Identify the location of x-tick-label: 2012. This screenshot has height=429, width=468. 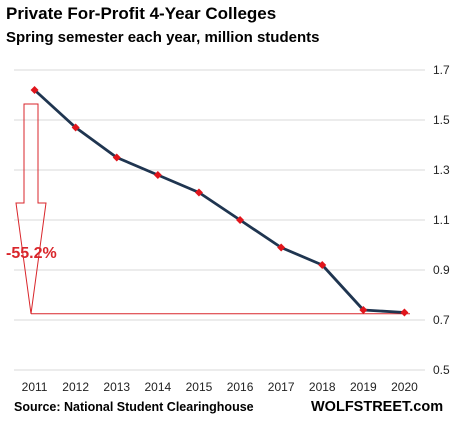
(75, 387).